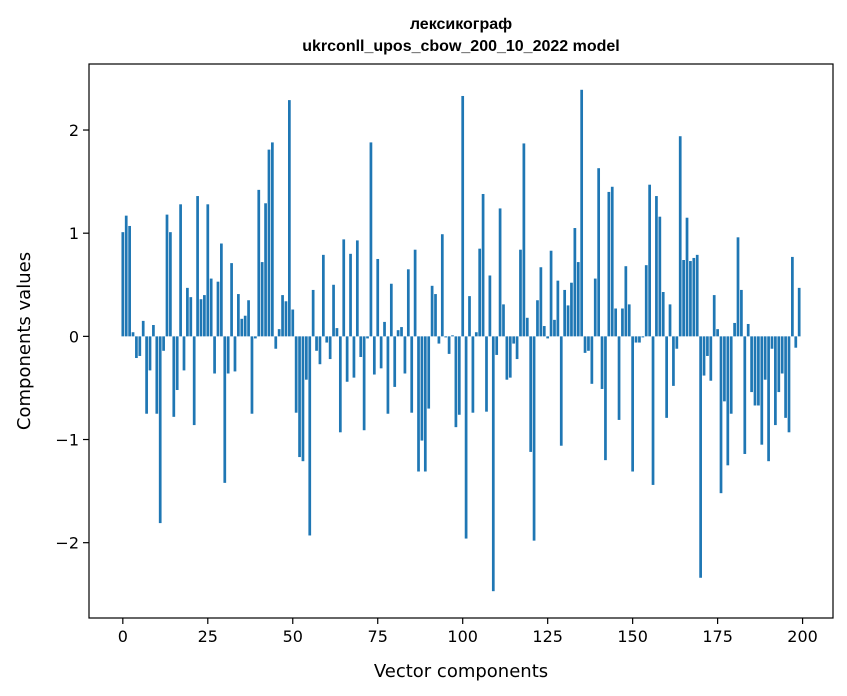  Describe the element at coordinates (468, 632) in the screenshot. I see `x-axis-ticks: 0 25 50 75 100 125 150 175 200` at that location.